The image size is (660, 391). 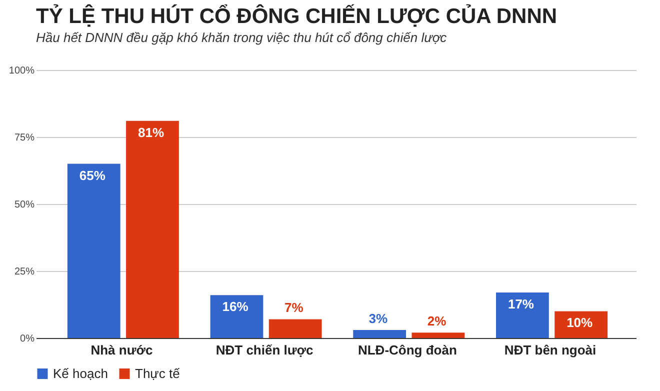 I want to click on x-tick-label: NLĐ-Công đoàn, so click(x=407, y=350).